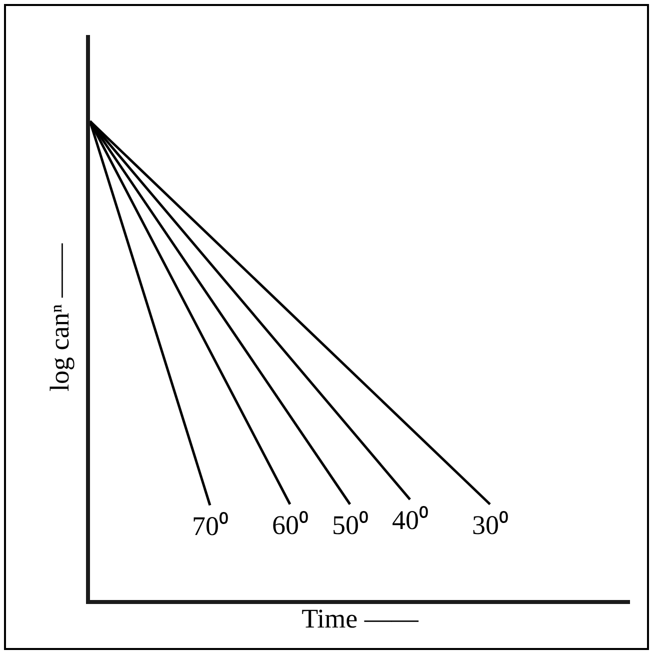  Describe the element at coordinates (361, 618) in the screenshot. I see `x-axis-title: Time ——` at that location.